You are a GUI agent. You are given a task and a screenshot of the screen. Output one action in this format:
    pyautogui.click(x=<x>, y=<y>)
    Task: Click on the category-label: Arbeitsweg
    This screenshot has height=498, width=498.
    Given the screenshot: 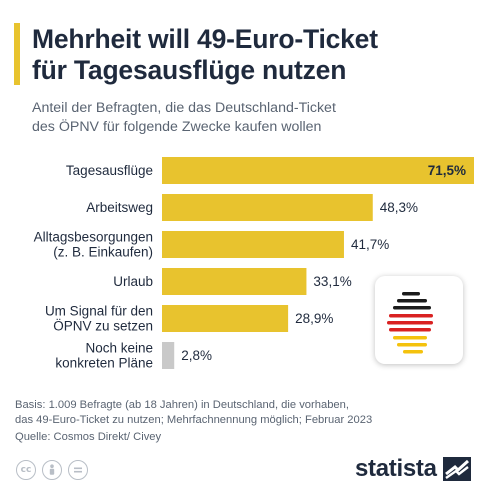 What is the action you would take?
    pyautogui.click(x=119, y=207)
    